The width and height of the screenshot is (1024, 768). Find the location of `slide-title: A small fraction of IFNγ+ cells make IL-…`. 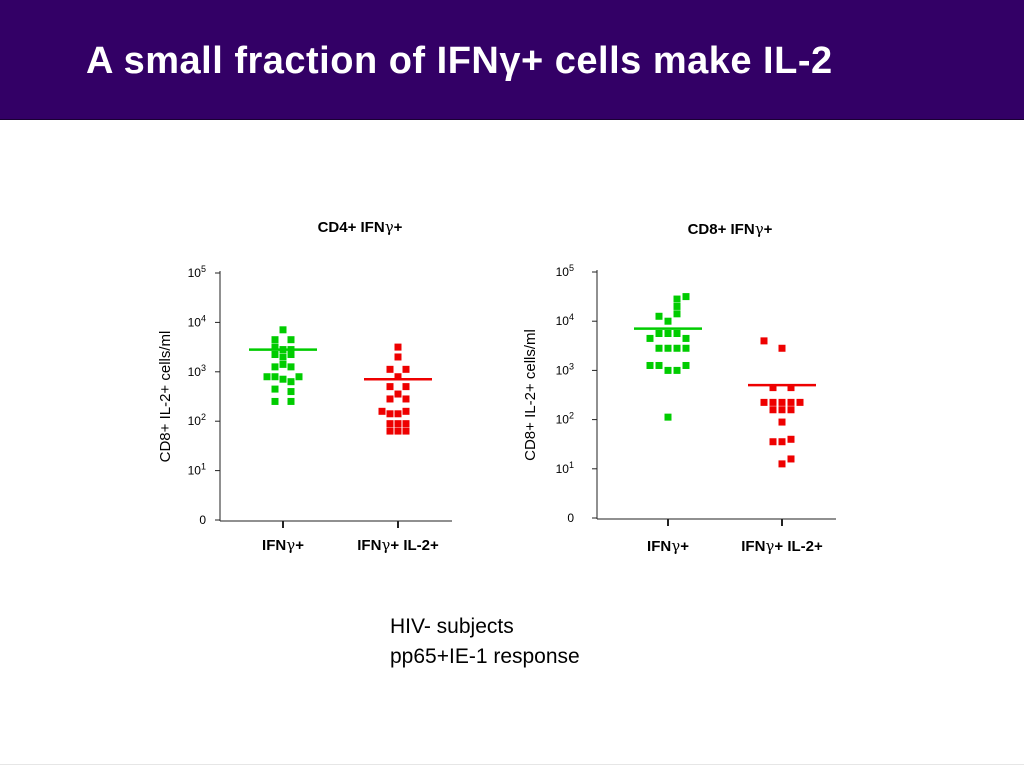

slide-title: A small fraction of IFNγ+ cells make IL-… is located at coordinates (459, 61).